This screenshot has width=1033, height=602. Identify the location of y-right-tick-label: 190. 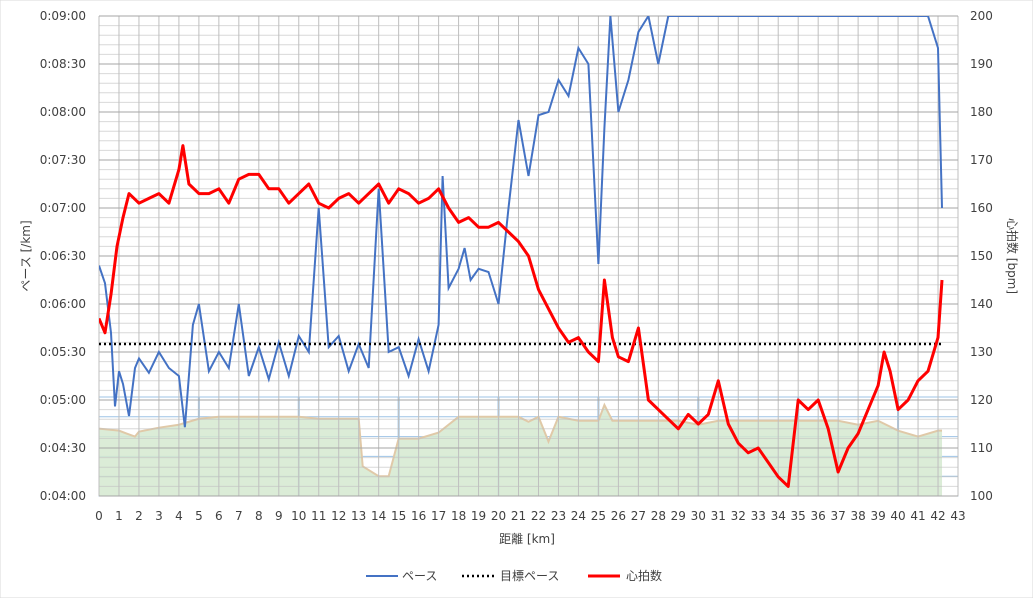
(981, 64).